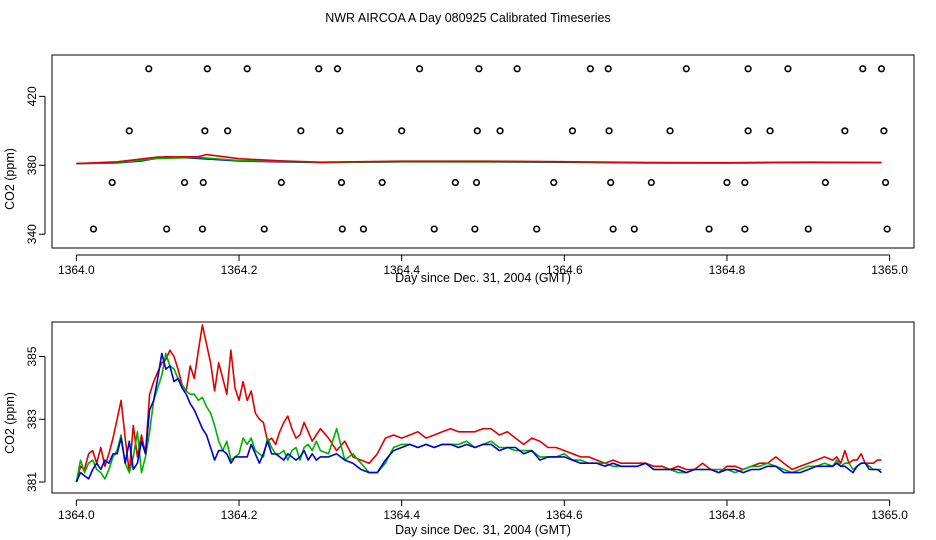 This screenshot has height=540, width=936. Describe the element at coordinates (32, 356) in the screenshot. I see `y-tick-label: 385` at that location.